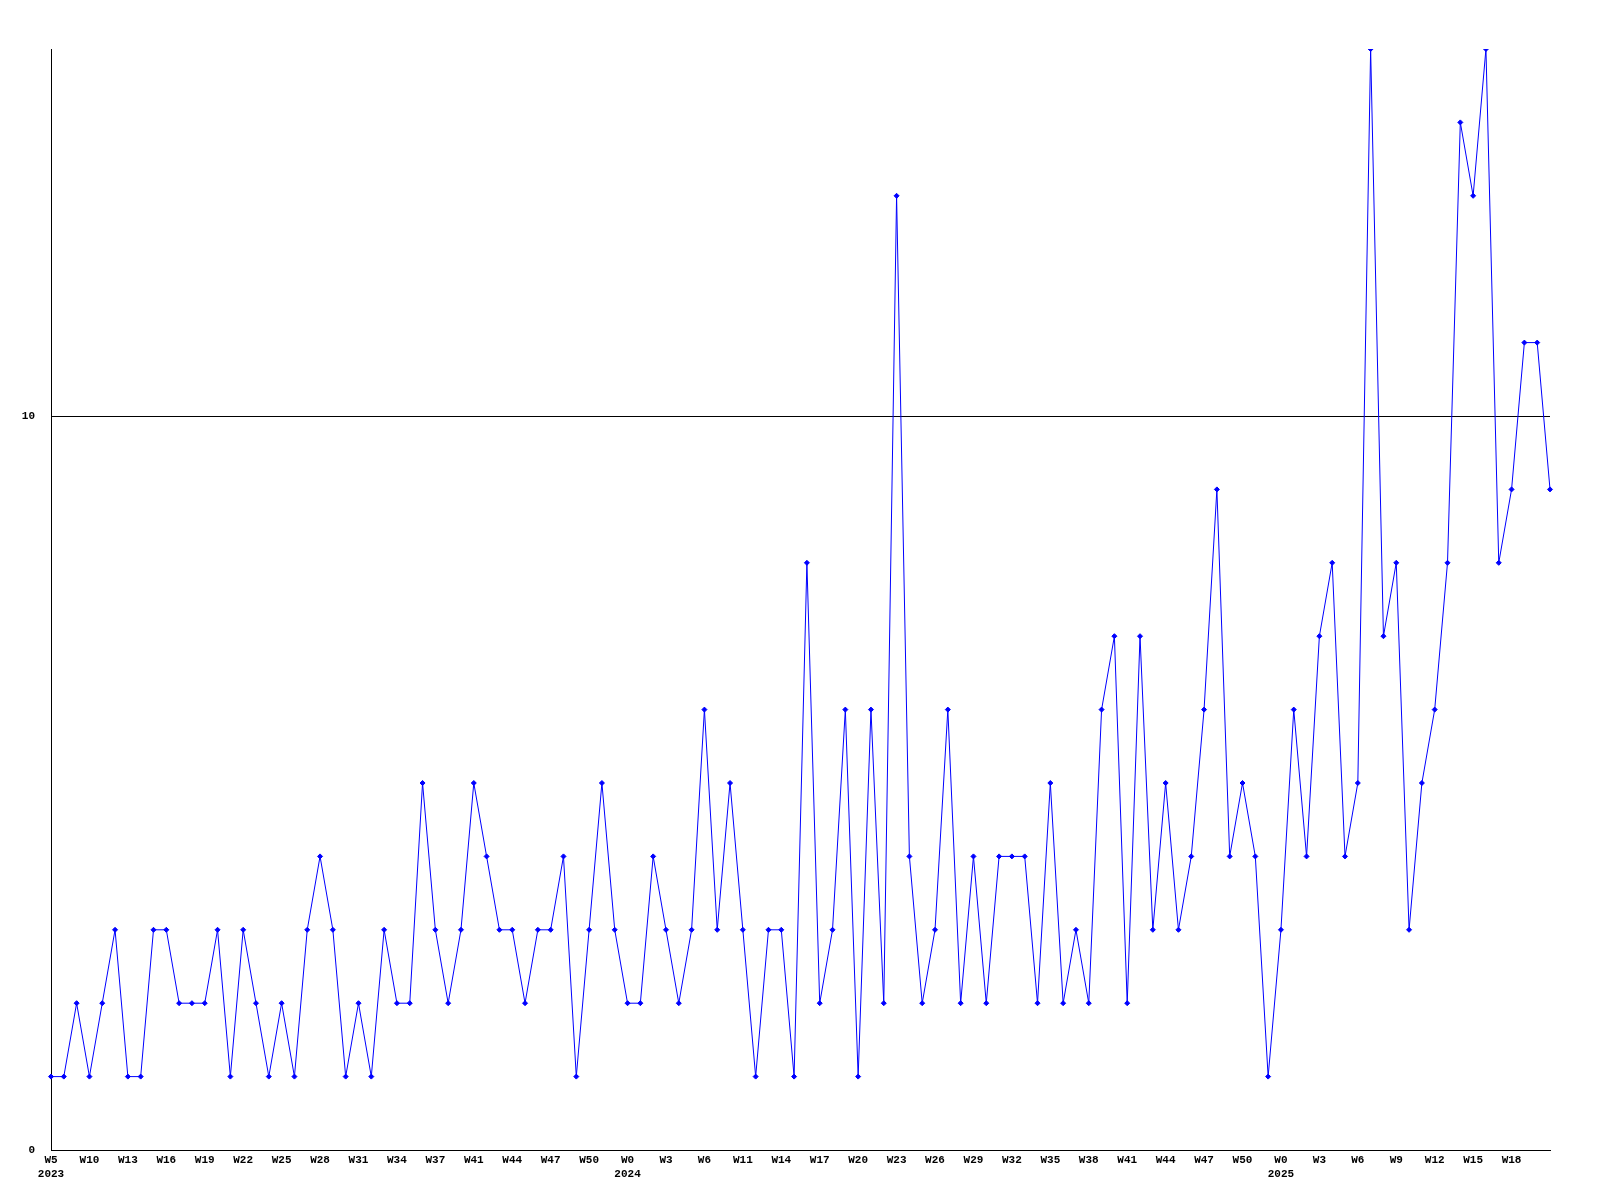 This screenshot has width=1600, height=1200. I want to click on x-tick-label: W34, so click(397, 1160).